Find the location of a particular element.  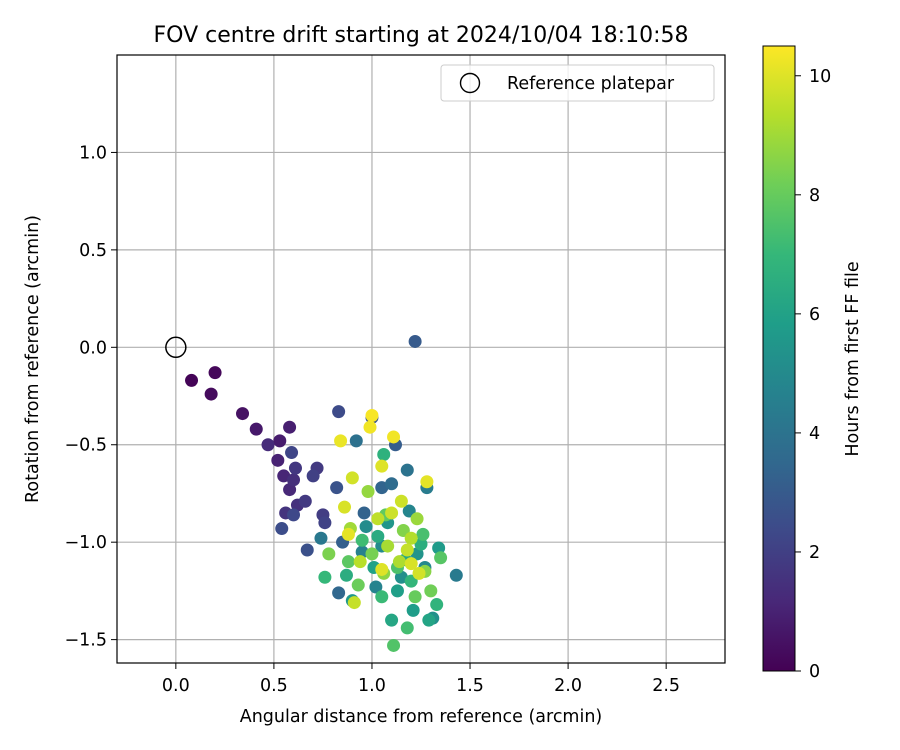

colorbar-label: Hours from first FF file is located at coordinates (853, 358).